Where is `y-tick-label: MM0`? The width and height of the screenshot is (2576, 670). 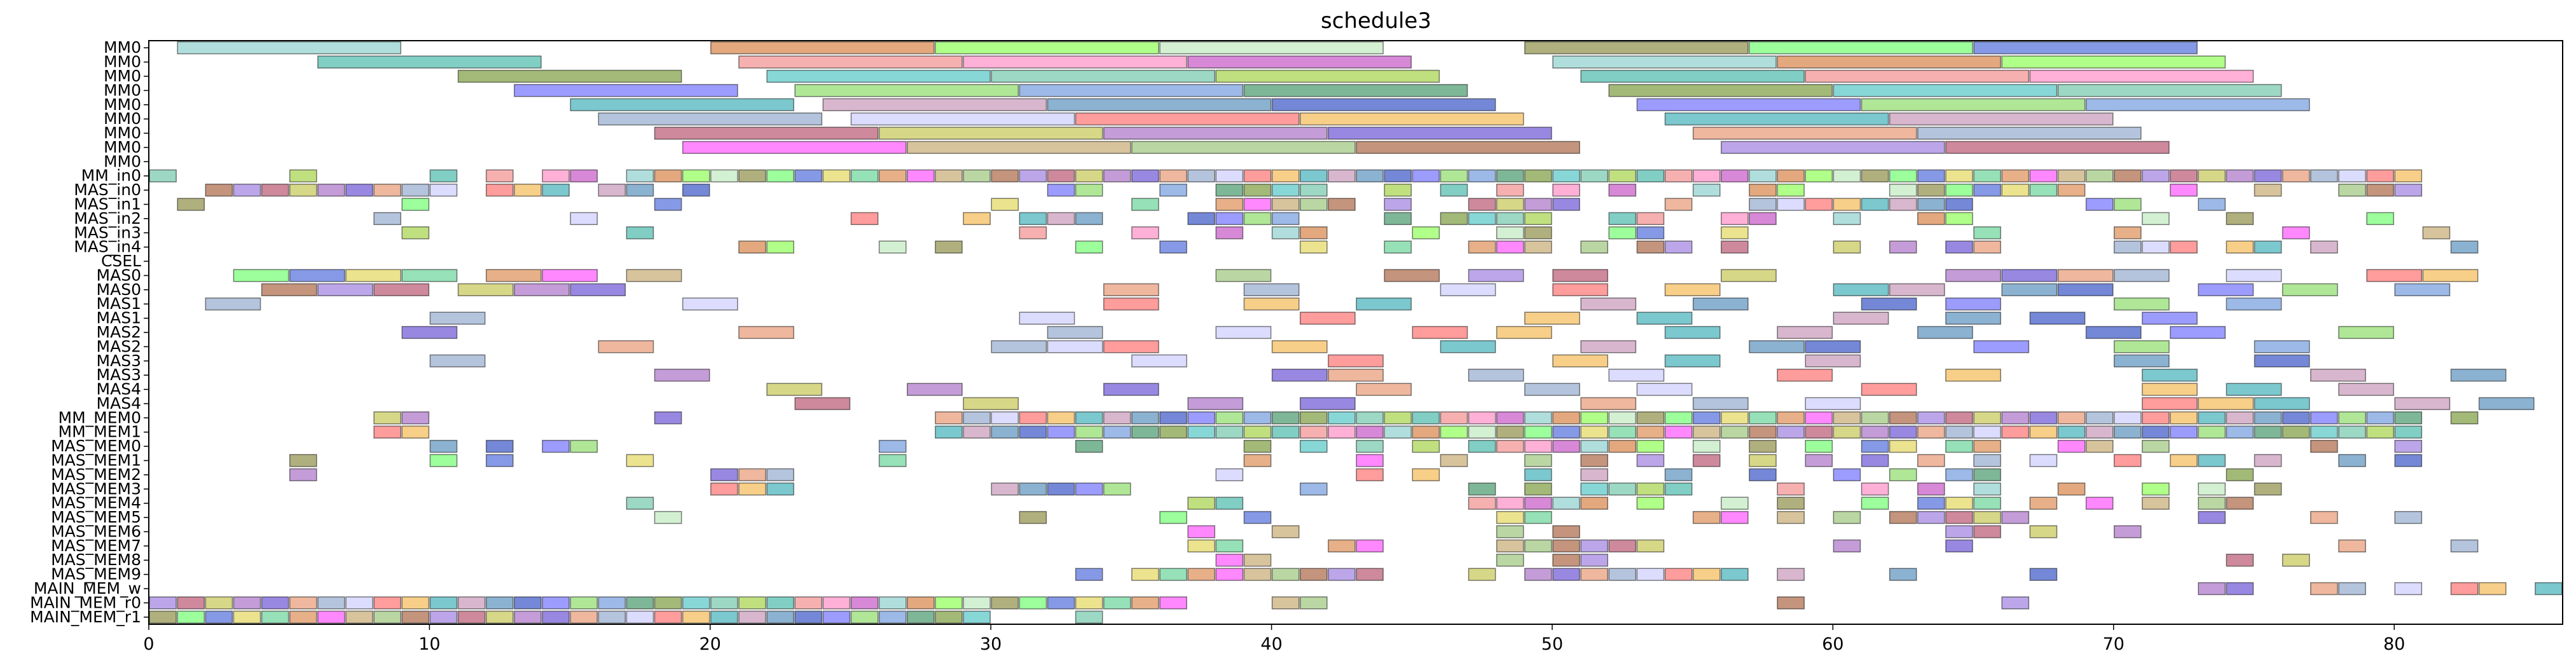 y-tick-label: MM0 is located at coordinates (123, 104).